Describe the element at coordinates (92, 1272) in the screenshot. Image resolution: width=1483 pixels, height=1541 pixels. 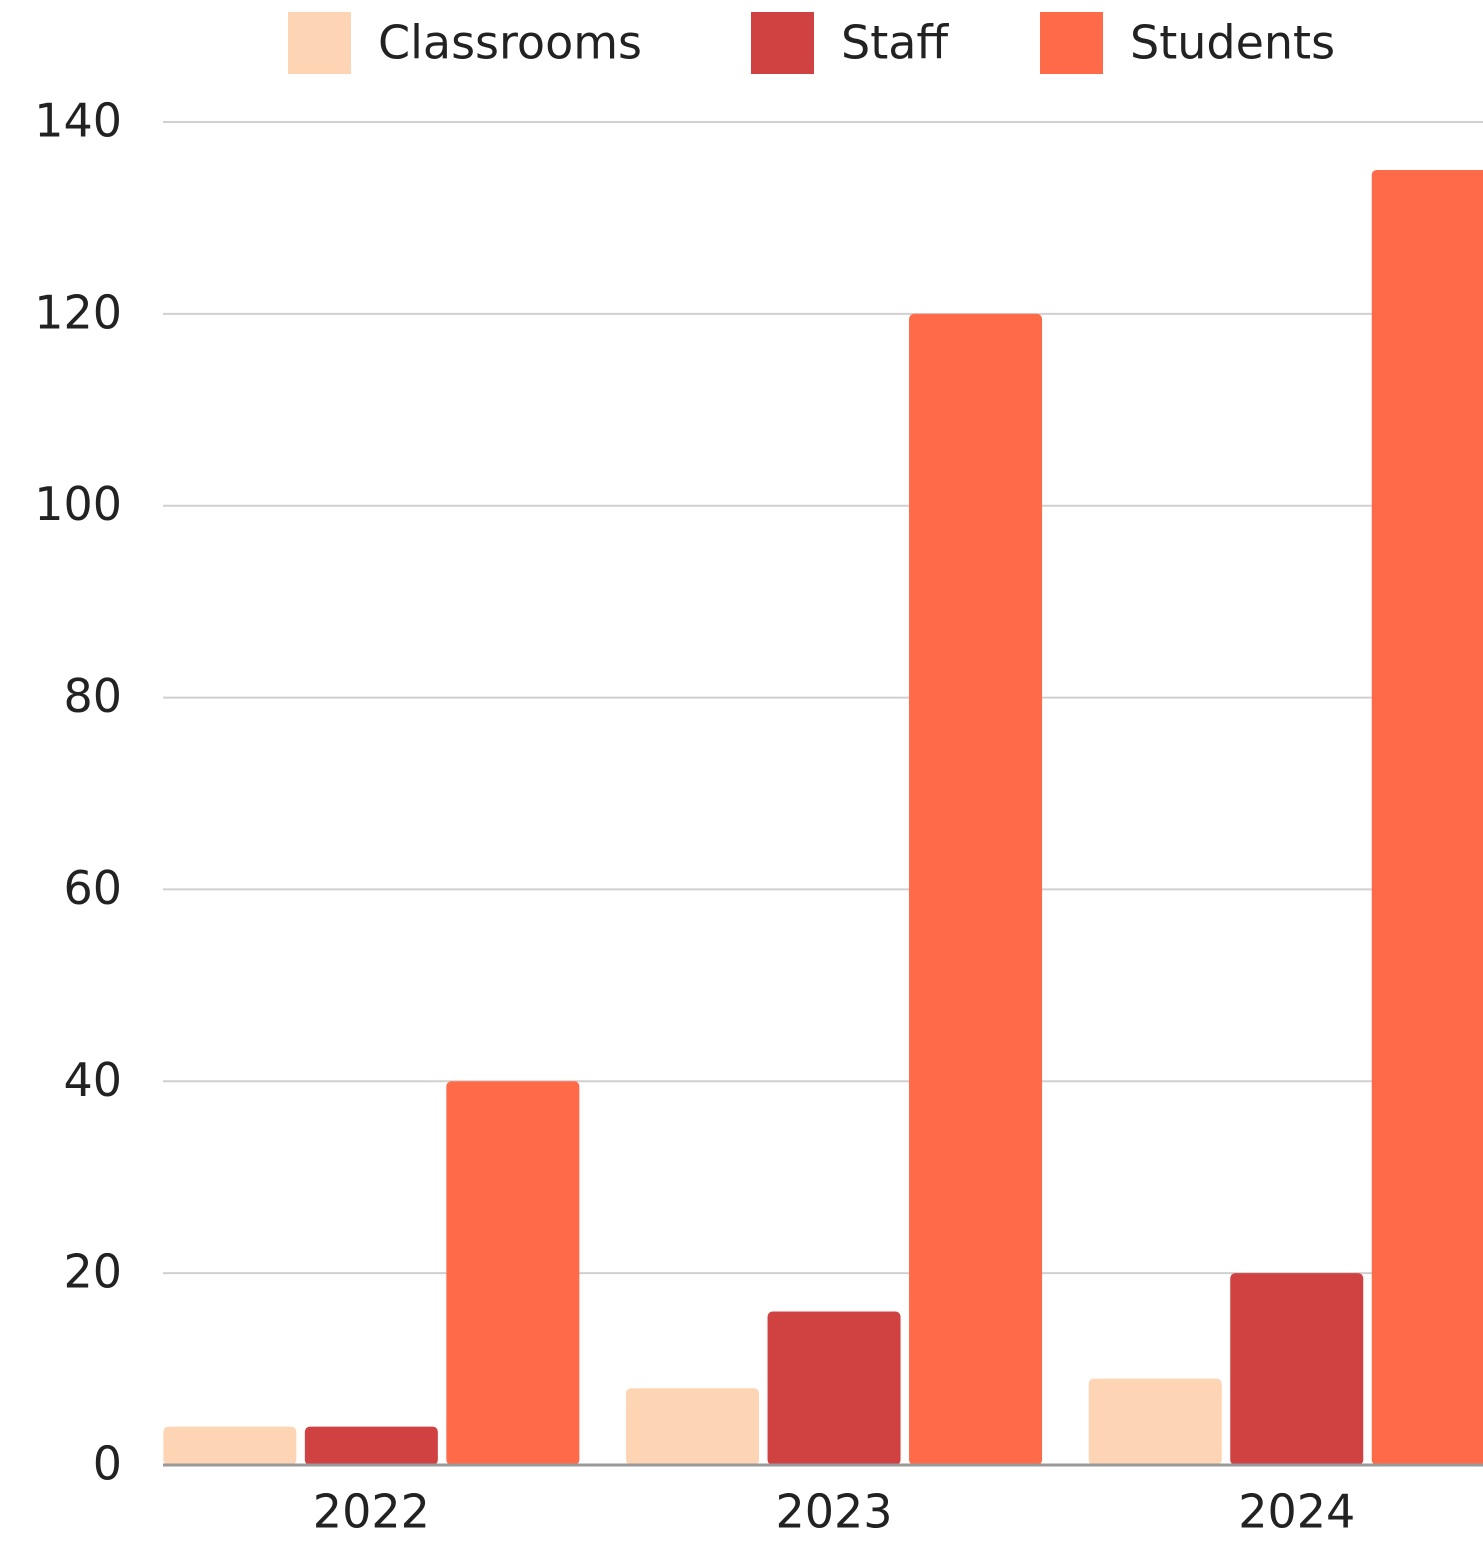
I see `y-tick-label: 20` at that location.